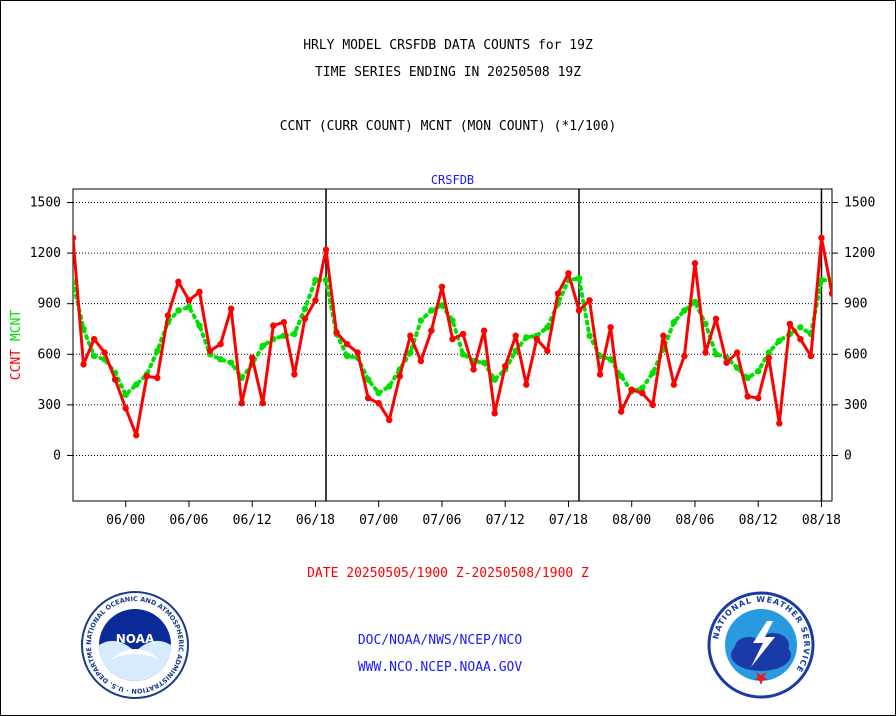  What do you see at coordinates (378, 520) in the screenshot?
I see `x-tick-label: 07/00` at bounding box center [378, 520].